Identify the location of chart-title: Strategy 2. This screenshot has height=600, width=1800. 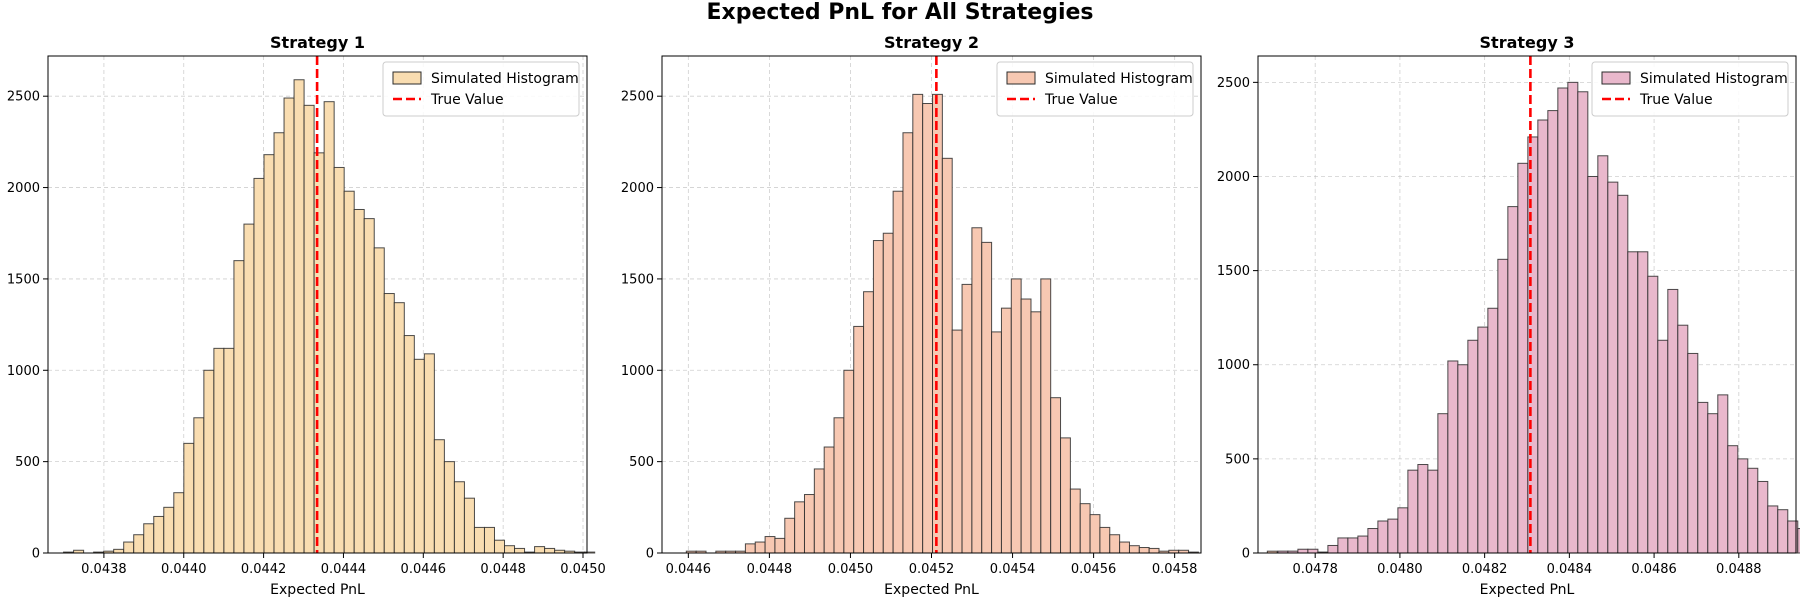
(931, 42).